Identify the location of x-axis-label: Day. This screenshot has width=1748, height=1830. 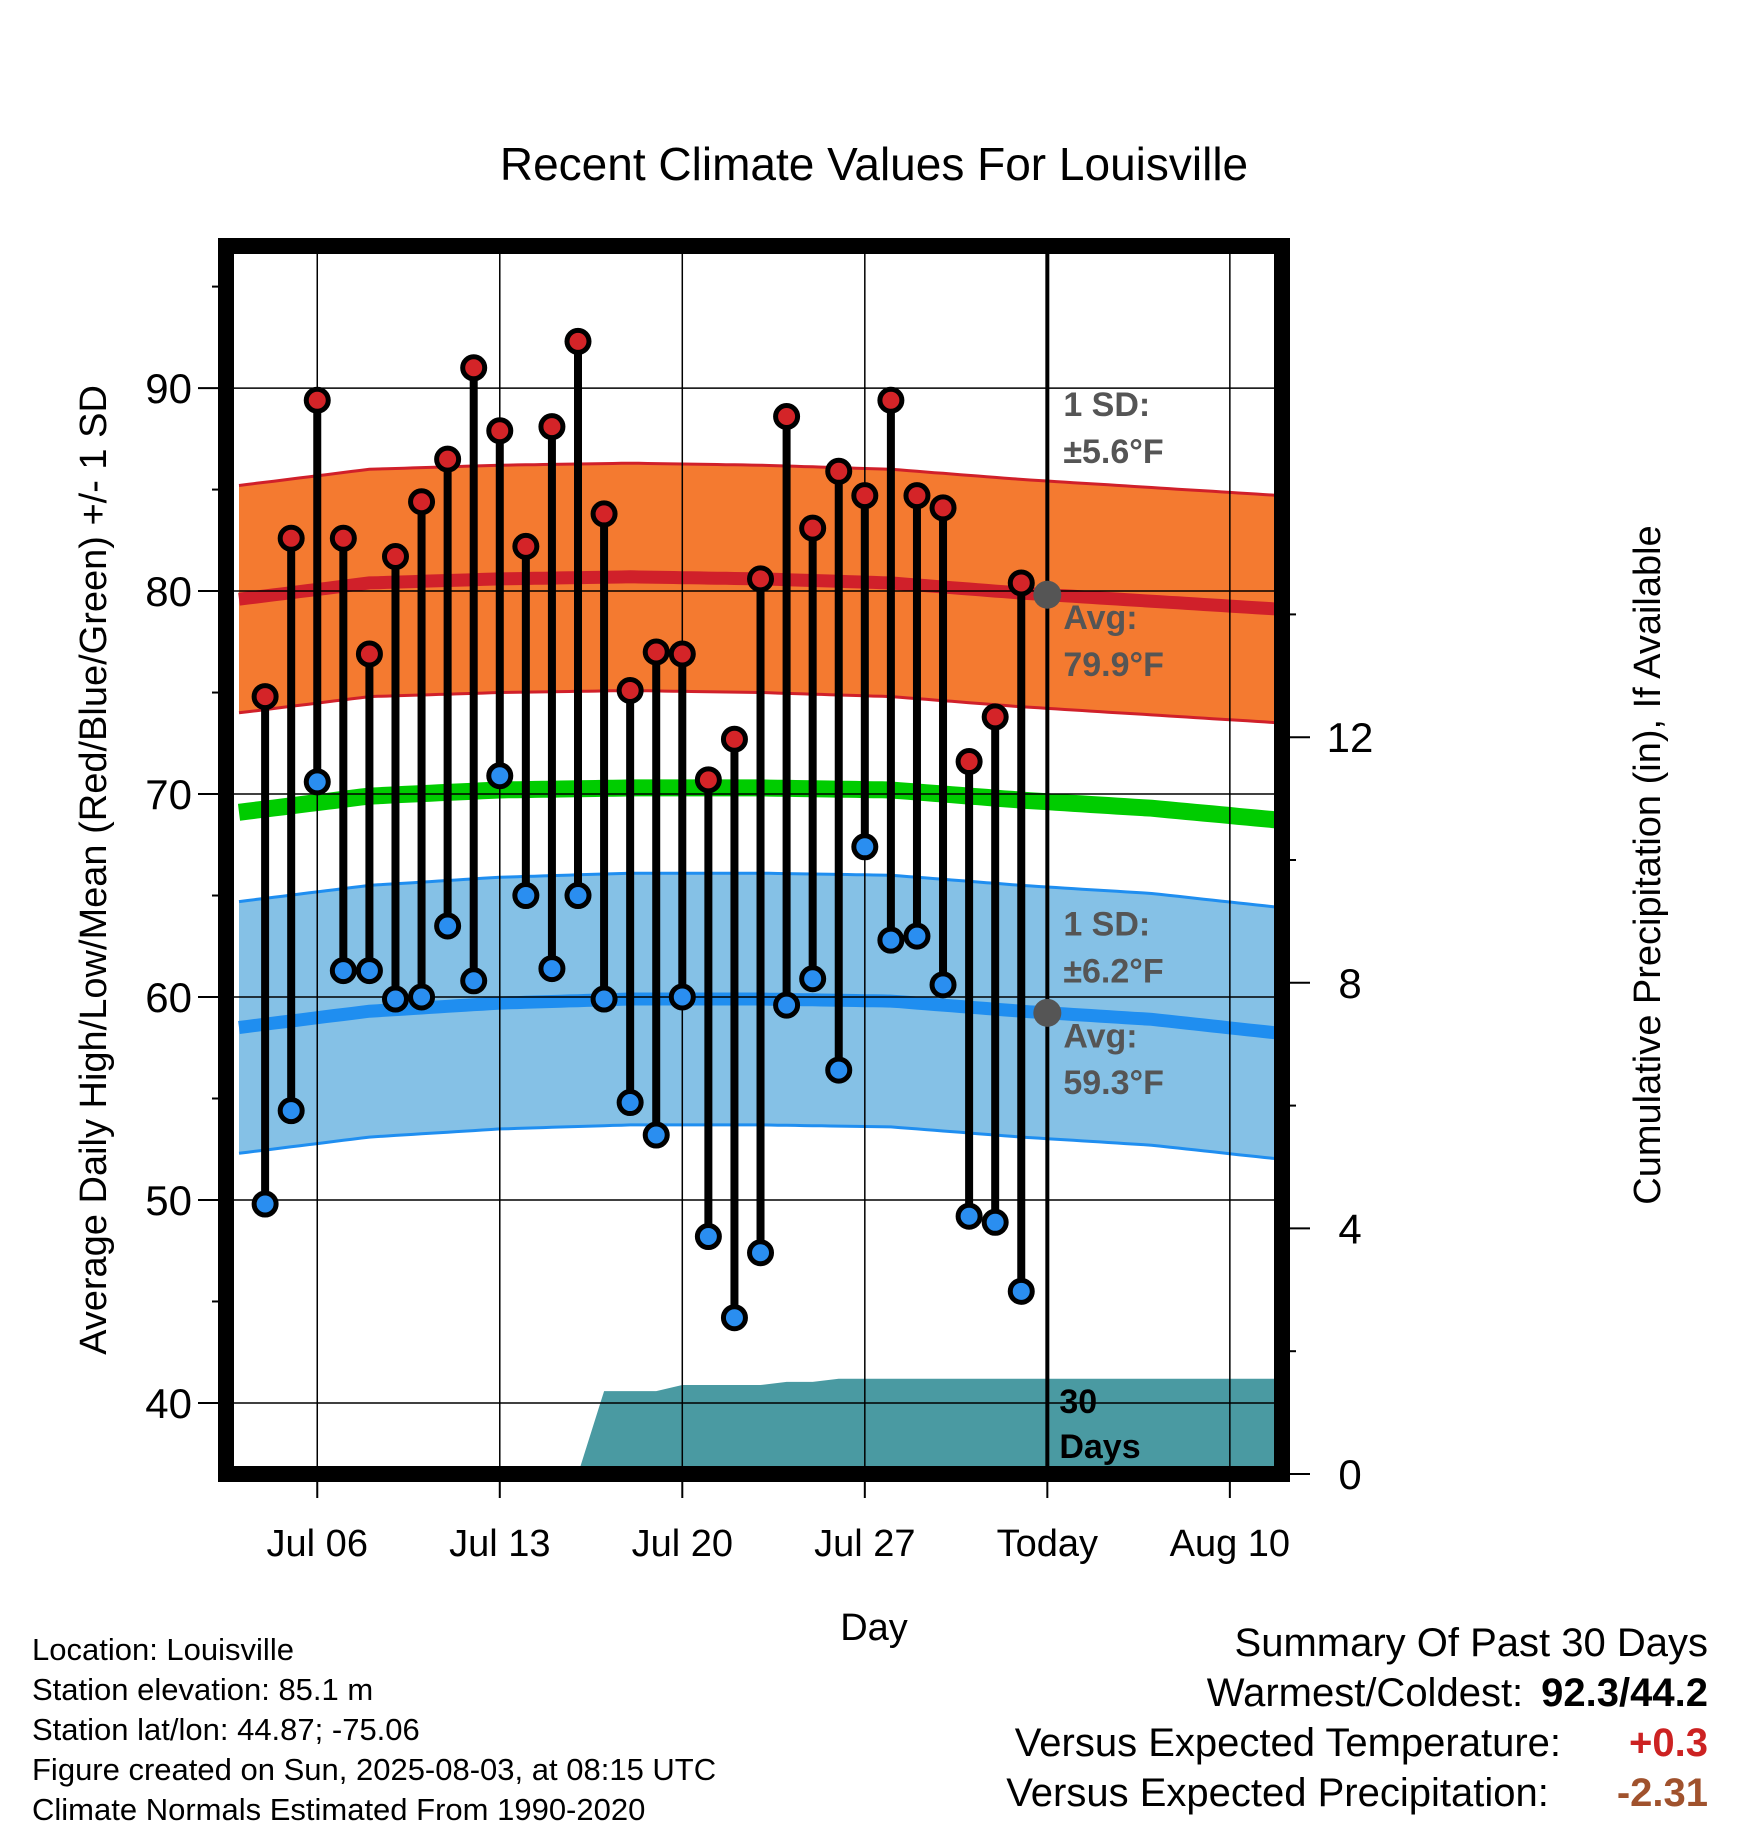
(874, 1628).